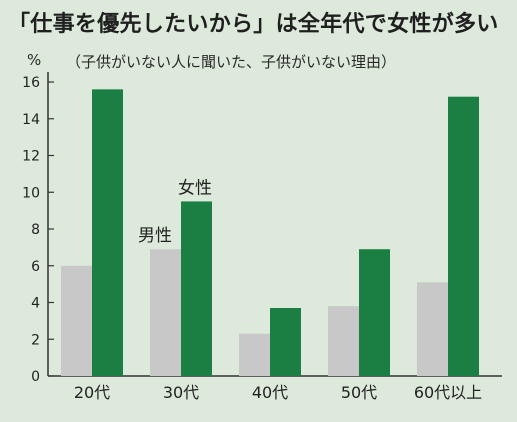 The image size is (517, 422). Describe the element at coordinates (231, 62) in the screenshot. I see `chart-subtitle: （子供がいない人に聞いた、子供がいない理由）` at that location.